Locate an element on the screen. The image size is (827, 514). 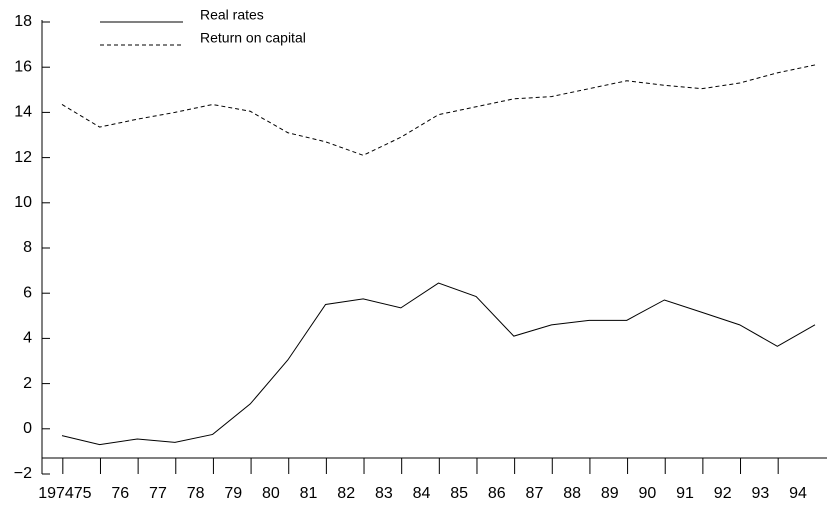
y-tick-label: −2 is located at coordinates (23, 473).